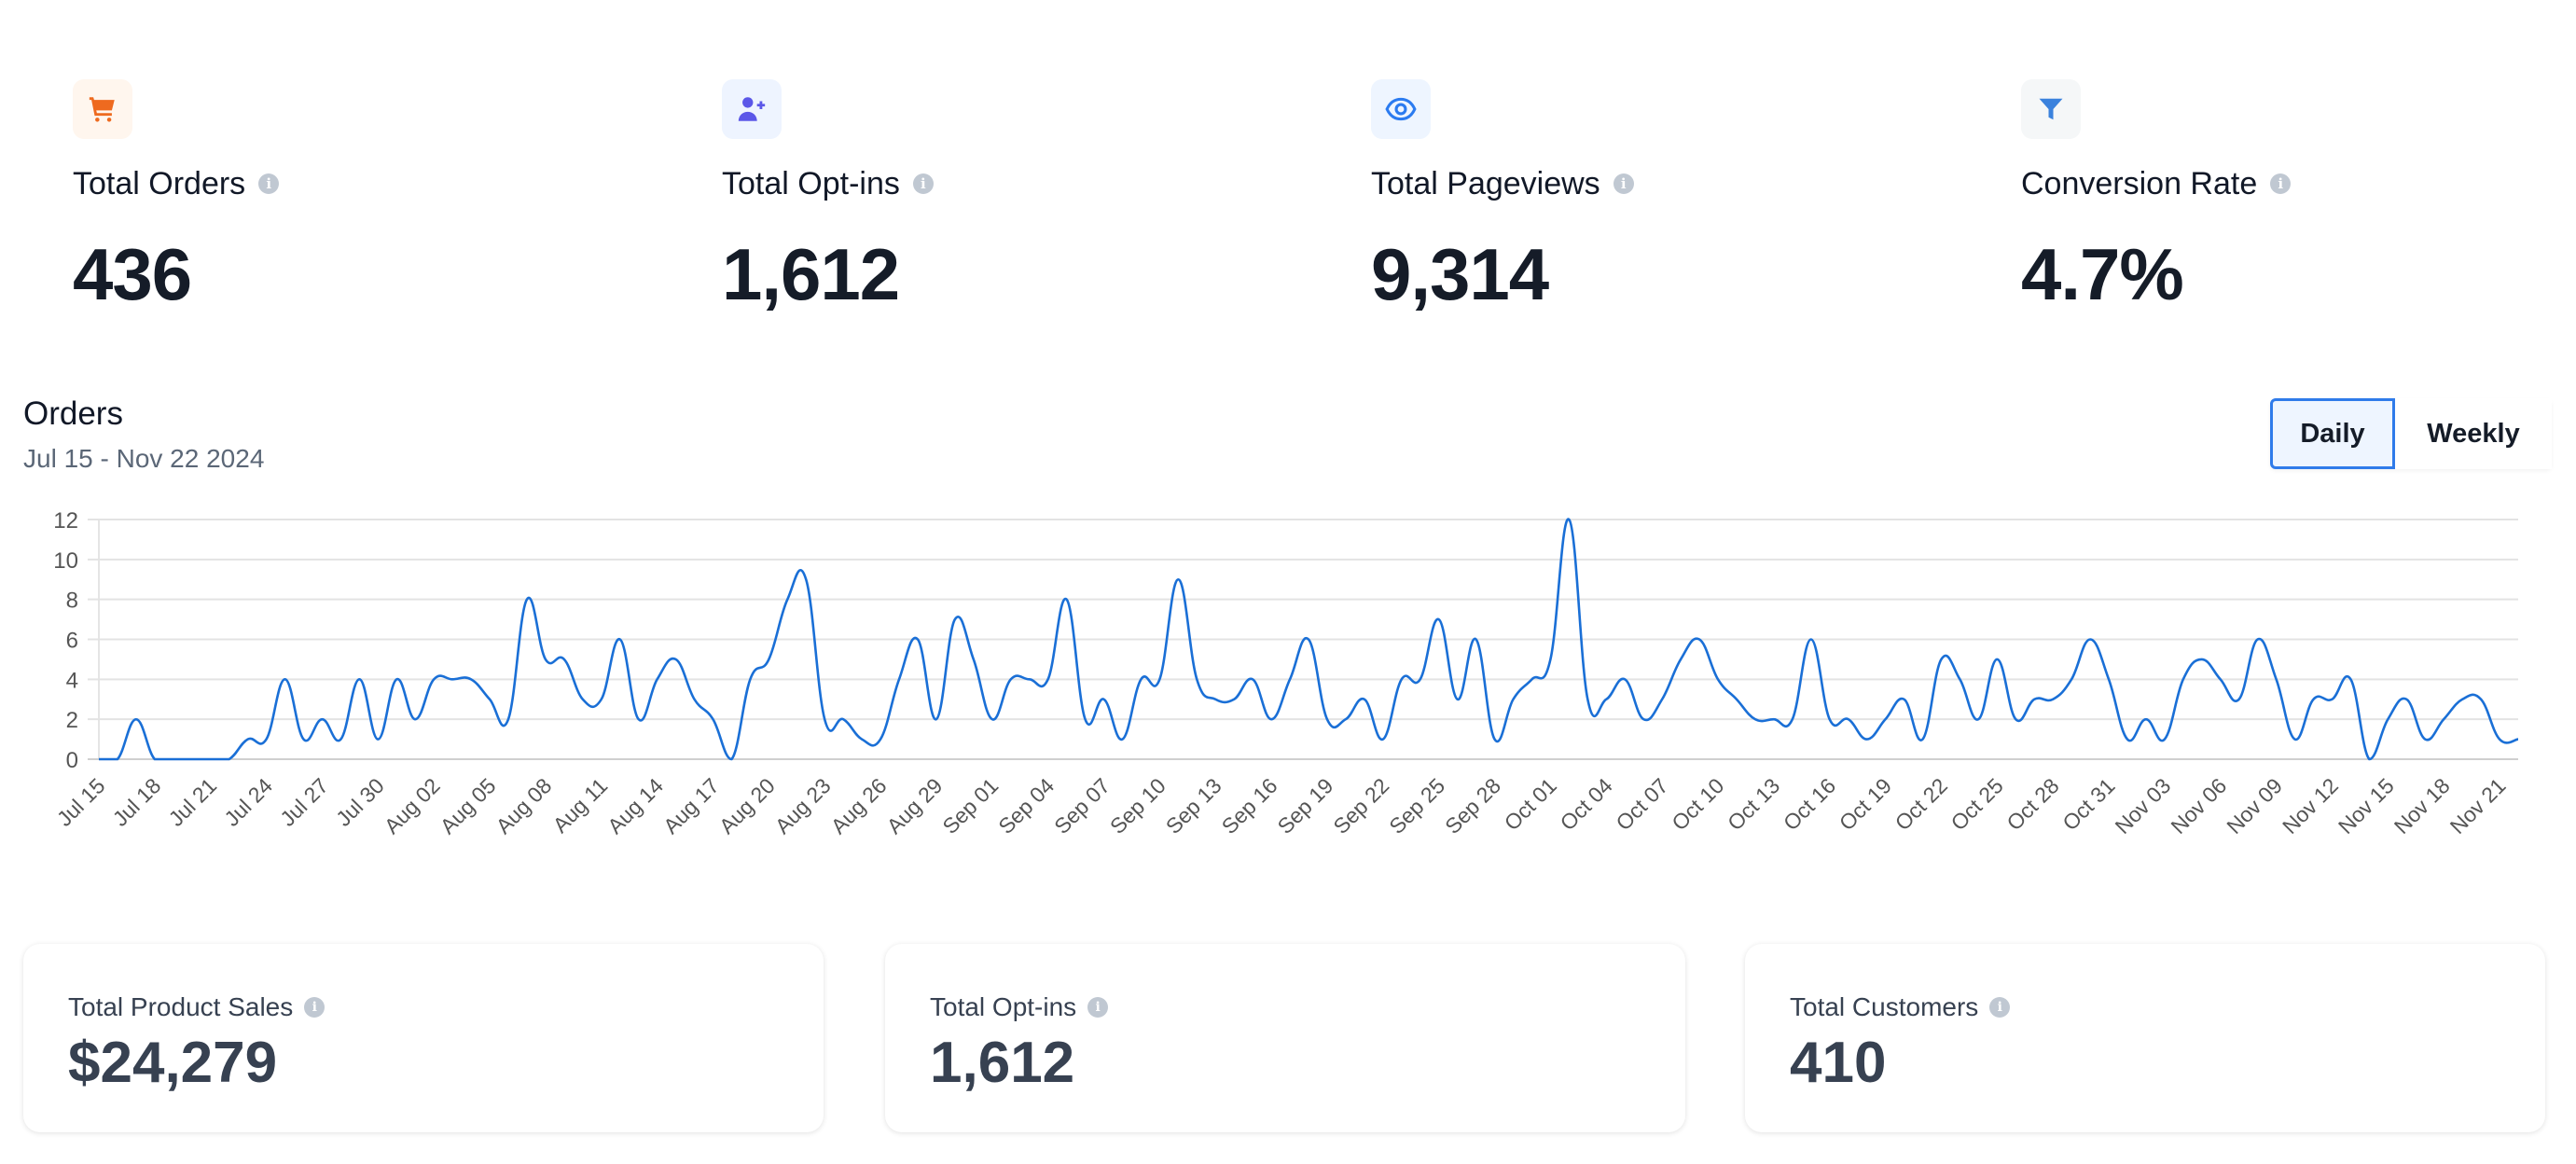 The height and width of the screenshot is (1164, 2576). I want to click on shopping-cart-icon, so click(102, 109).